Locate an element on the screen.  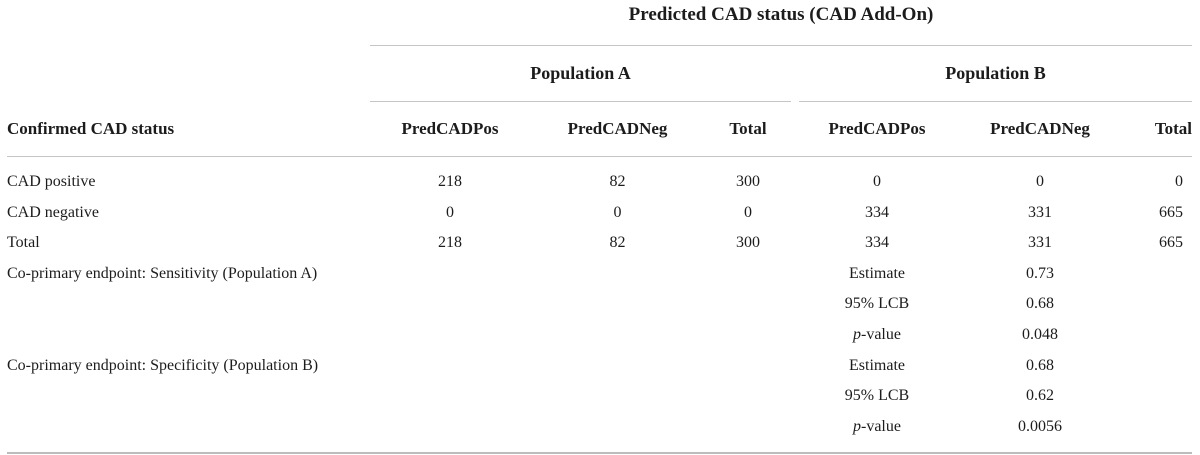
bottom-rule-row is located at coordinates (599, 453).